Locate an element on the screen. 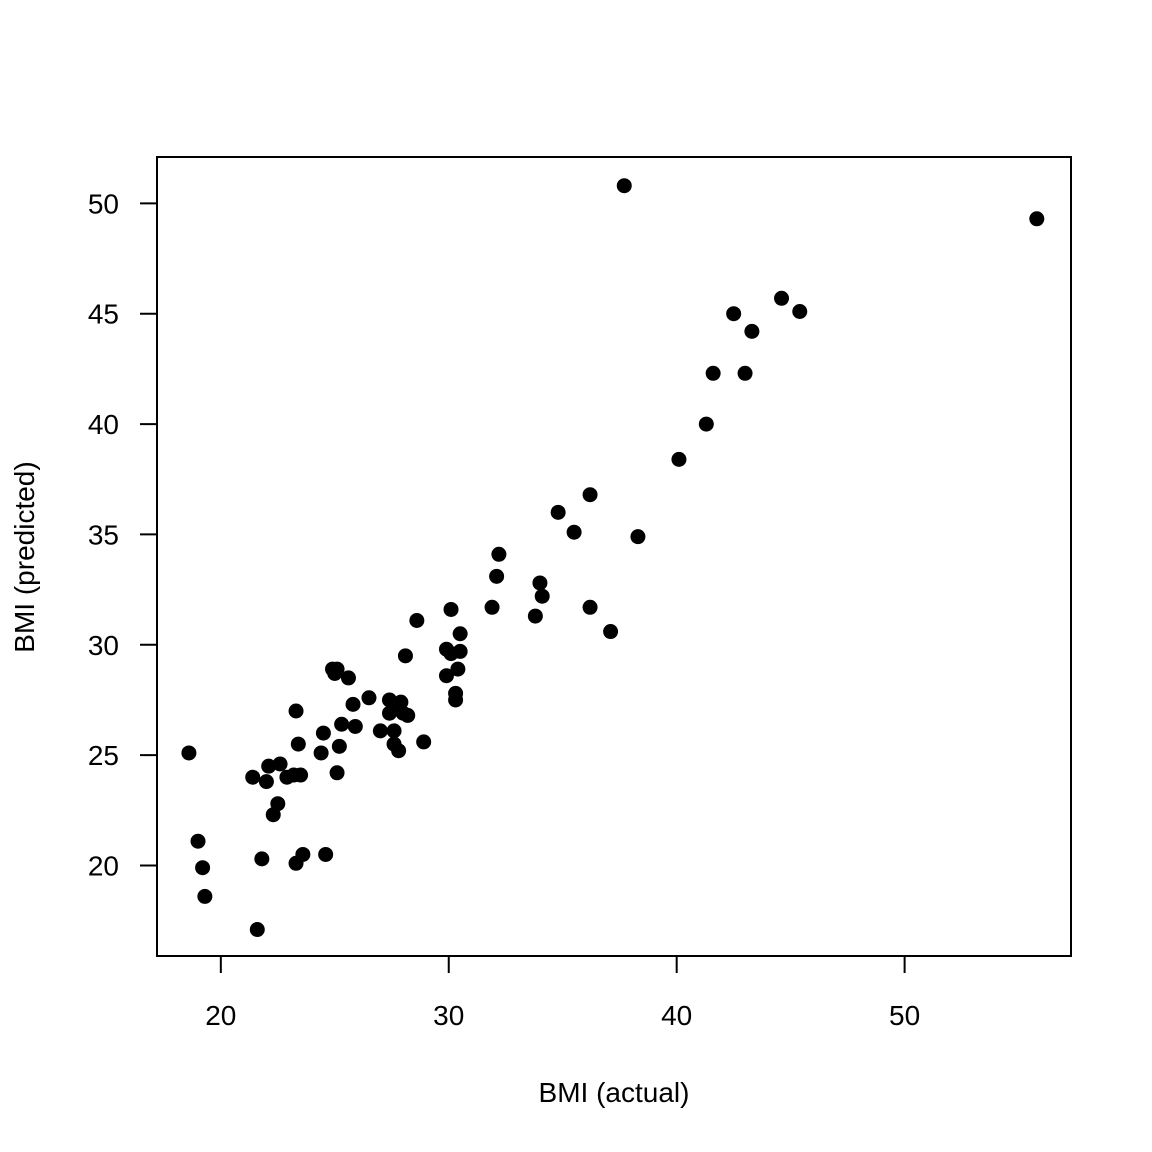  y-tick-label: 30 is located at coordinates (103, 645).